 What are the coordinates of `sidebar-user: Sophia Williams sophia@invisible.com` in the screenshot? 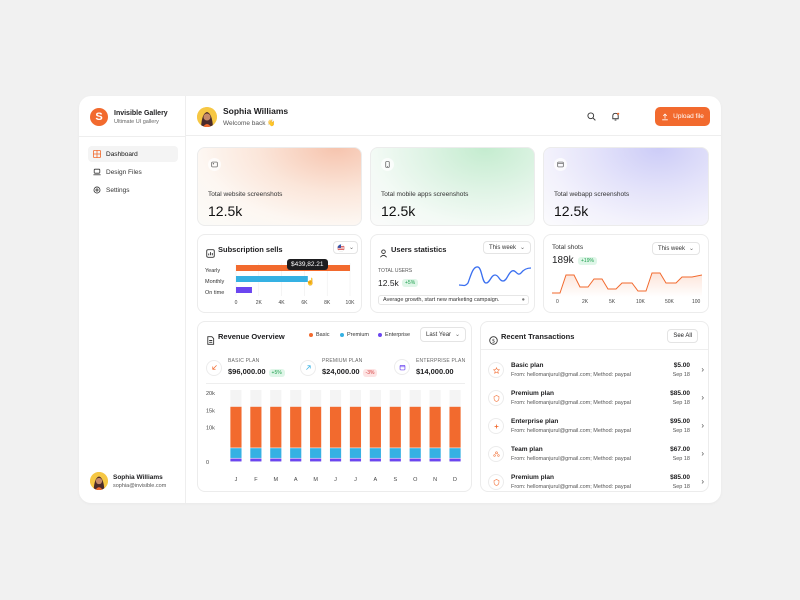 It's located at (128, 481).